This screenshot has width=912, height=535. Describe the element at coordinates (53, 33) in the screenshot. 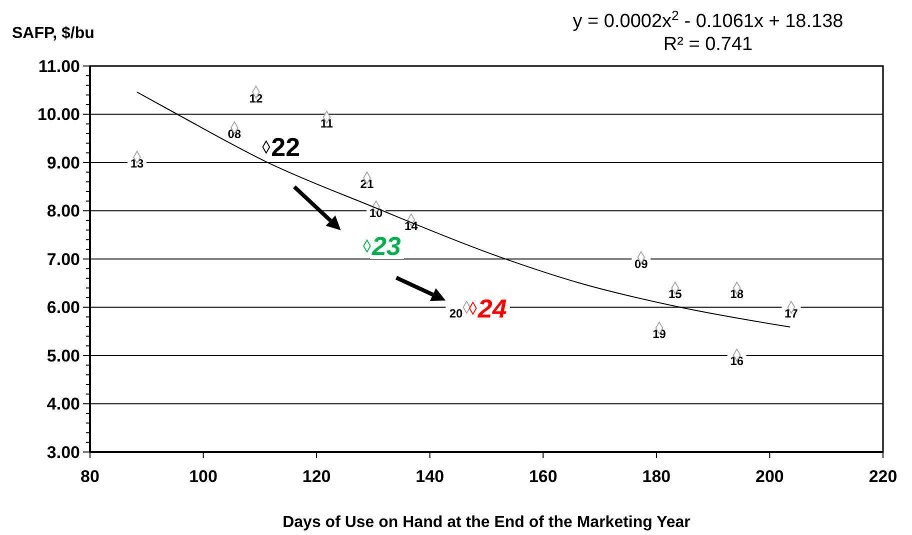

I see `y-axis-title: SAFP, $/bu` at that location.